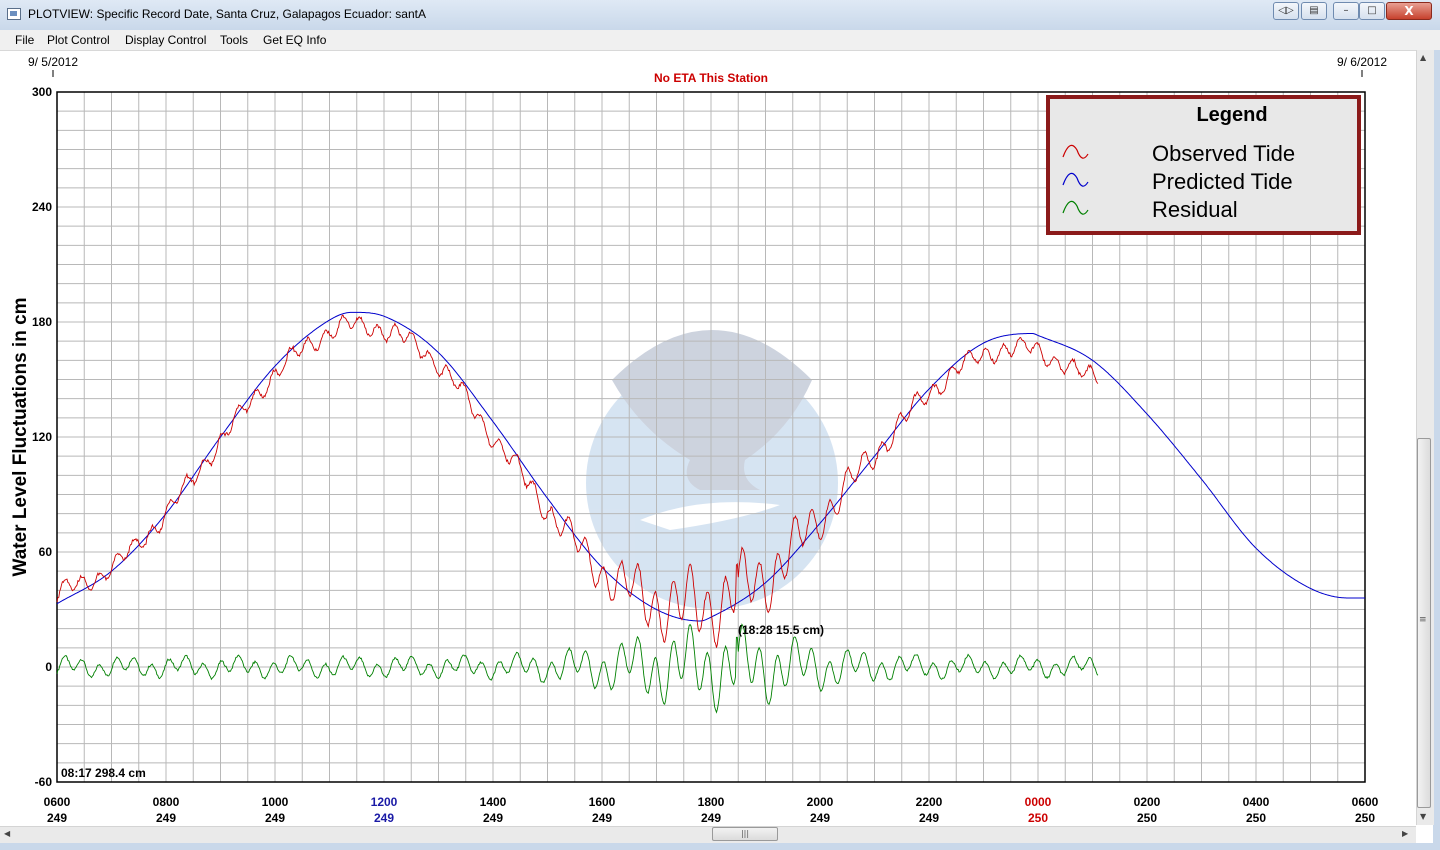  Describe the element at coordinates (1075, 179) in the screenshot. I see `legend-swatch-predicted` at that location.